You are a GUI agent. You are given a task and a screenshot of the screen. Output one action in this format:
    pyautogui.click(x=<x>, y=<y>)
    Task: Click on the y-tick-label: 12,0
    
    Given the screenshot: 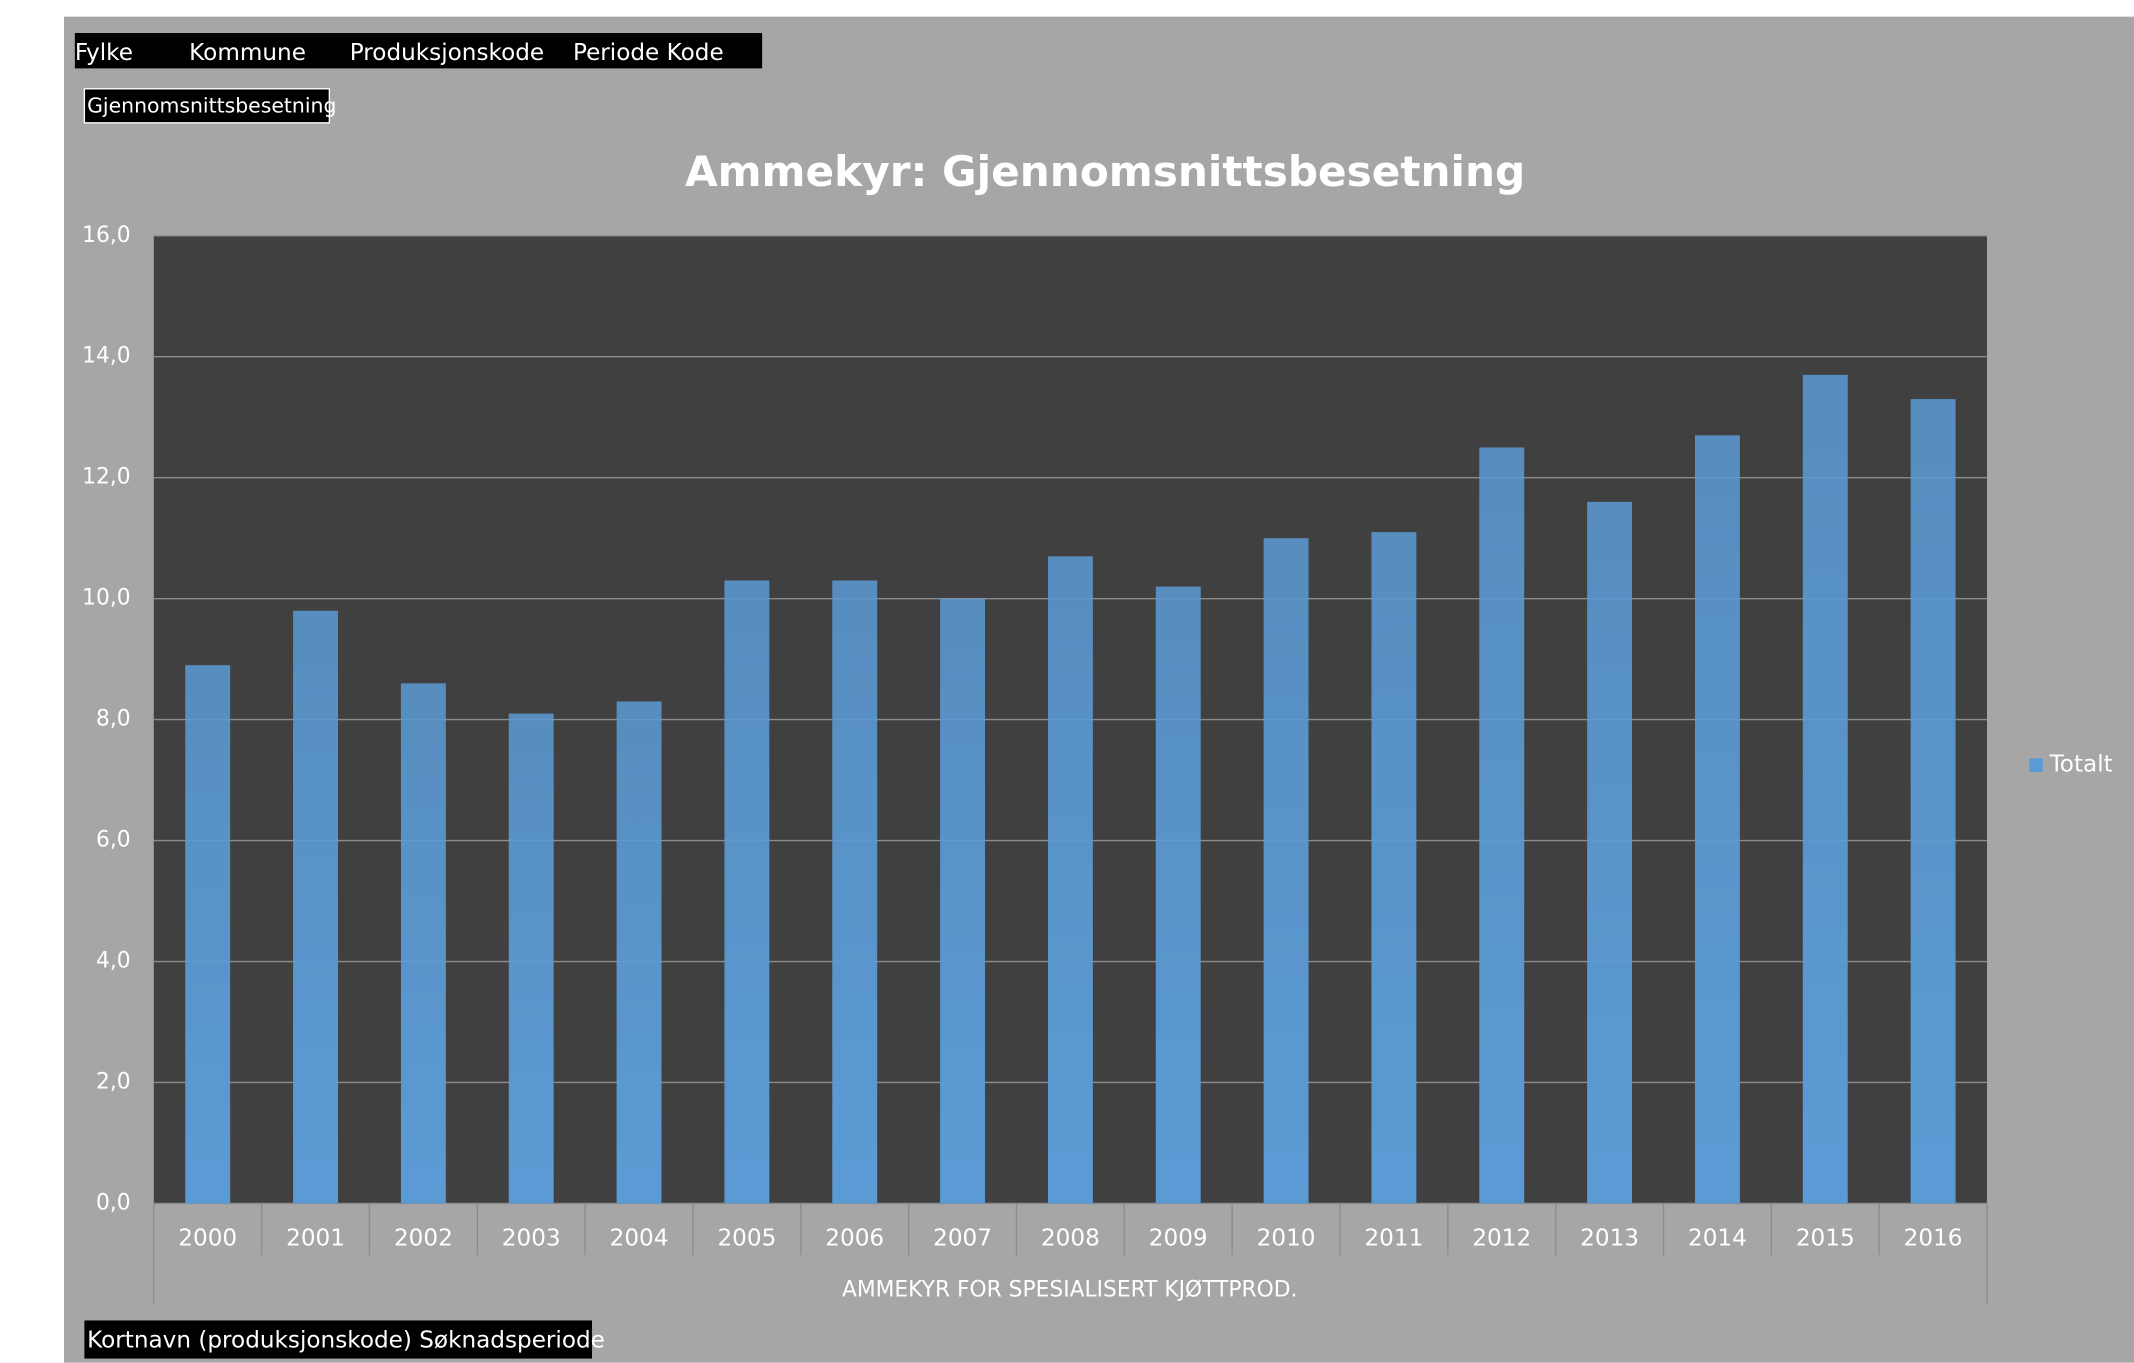 What is the action you would take?
    pyautogui.click(x=106, y=477)
    